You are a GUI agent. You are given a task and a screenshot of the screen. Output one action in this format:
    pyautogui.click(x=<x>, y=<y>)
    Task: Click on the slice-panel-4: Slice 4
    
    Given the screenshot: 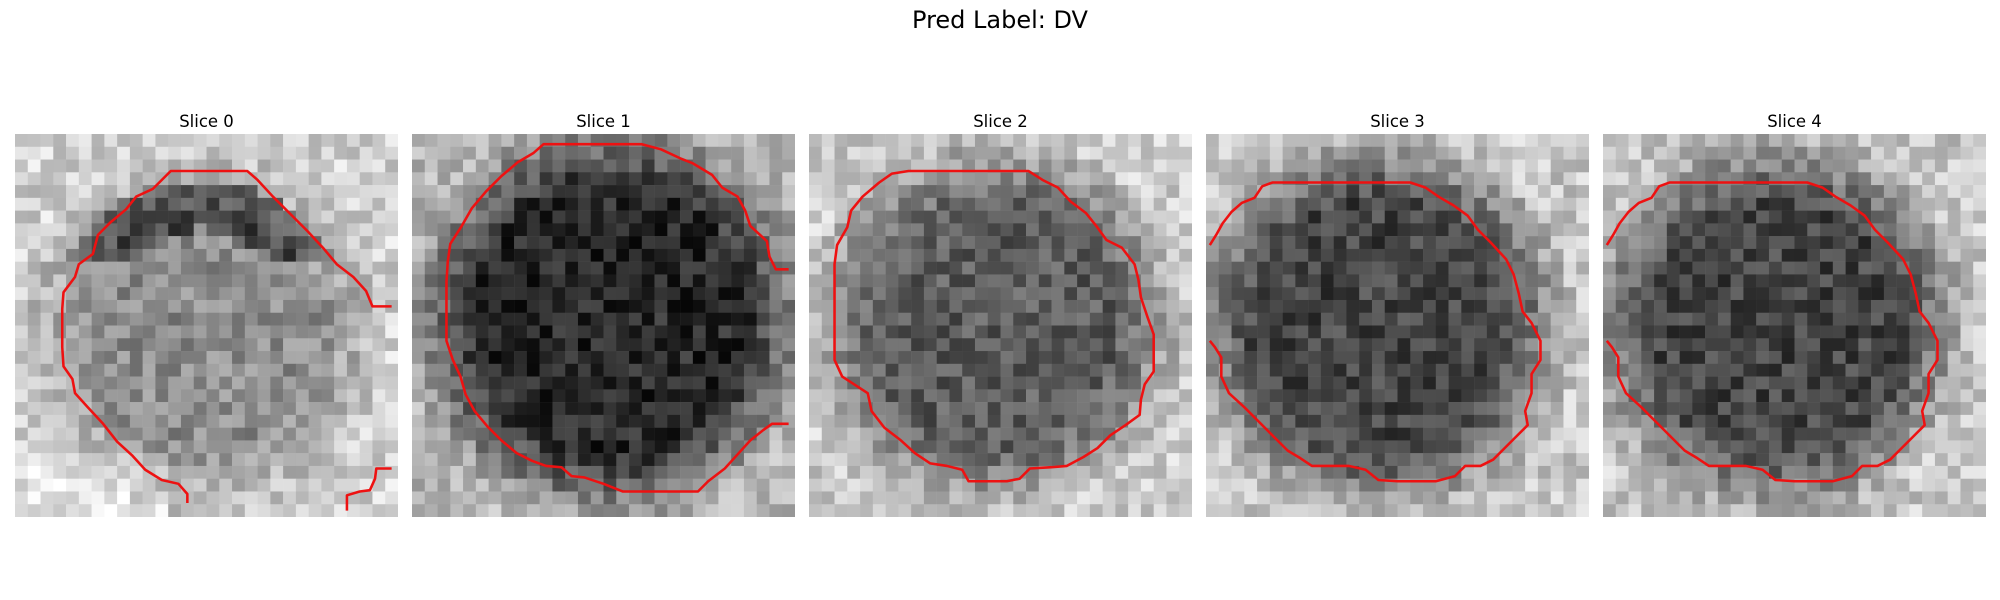 What is the action you would take?
    pyautogui.click(x=1794, y=316)
    